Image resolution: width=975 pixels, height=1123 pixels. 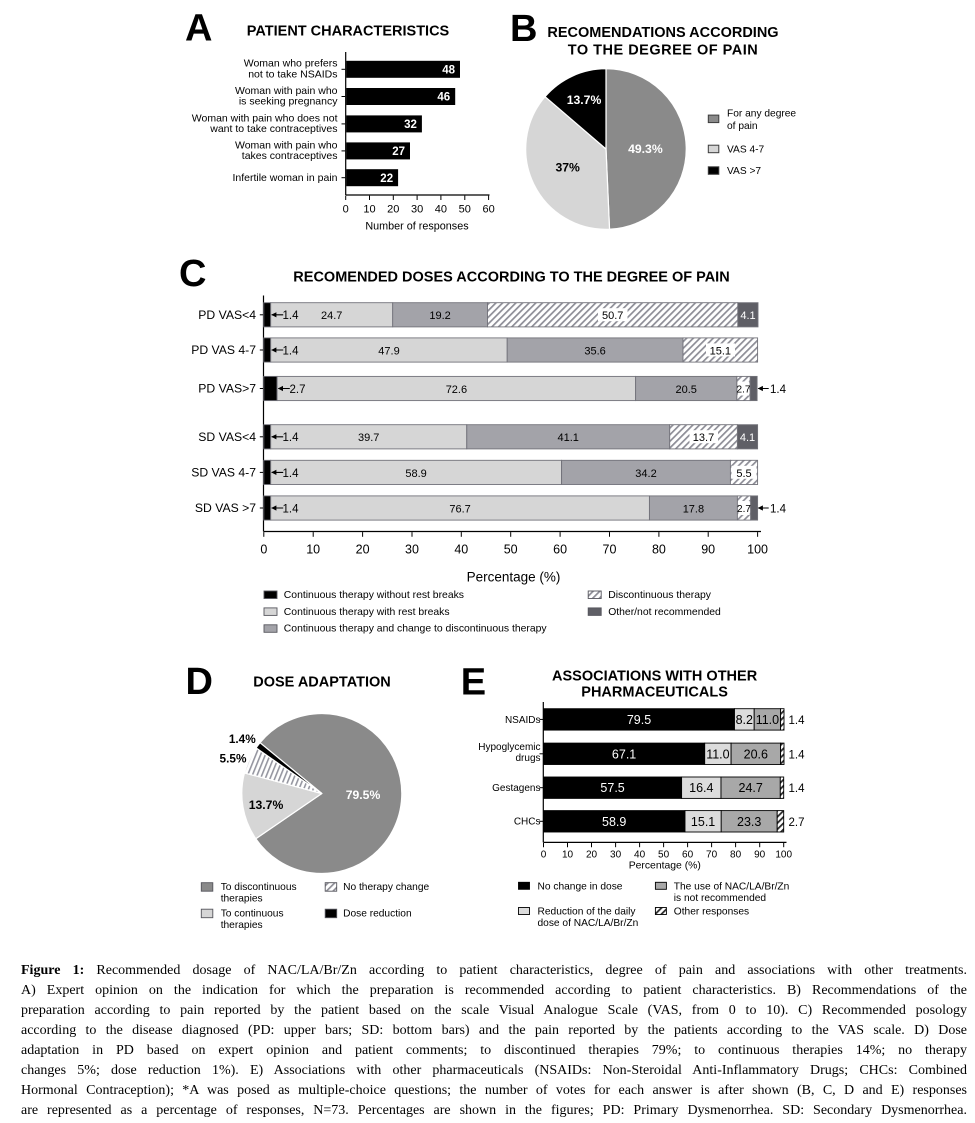 What do you see at coordinates (701, 788) in the screenshot?
I see `svg-text: 16.4` at bounding box center [701, 788].